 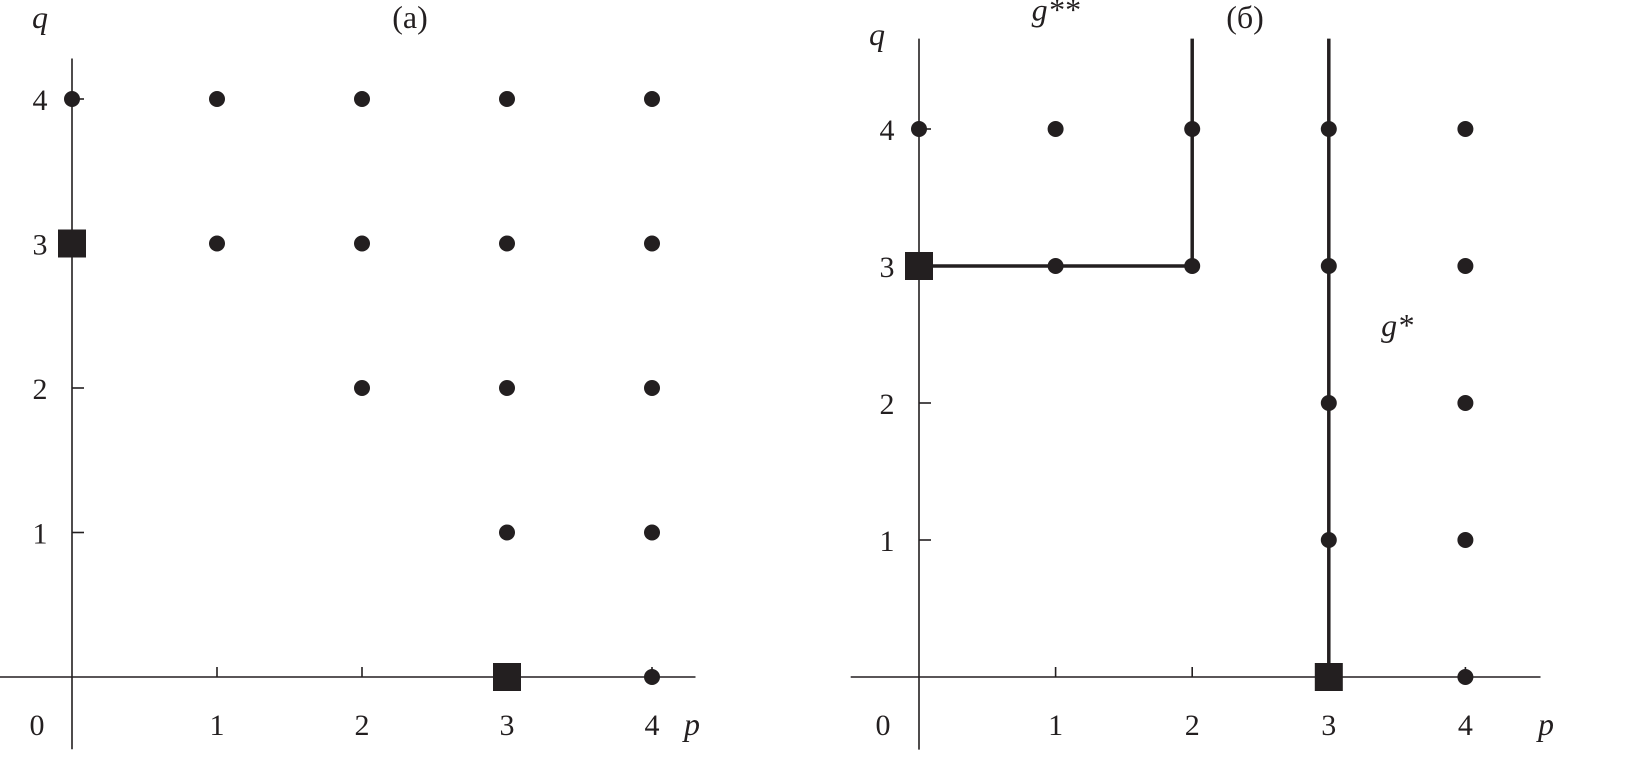 I want to click on panel-label: (б), so click(x=1245, y=17).